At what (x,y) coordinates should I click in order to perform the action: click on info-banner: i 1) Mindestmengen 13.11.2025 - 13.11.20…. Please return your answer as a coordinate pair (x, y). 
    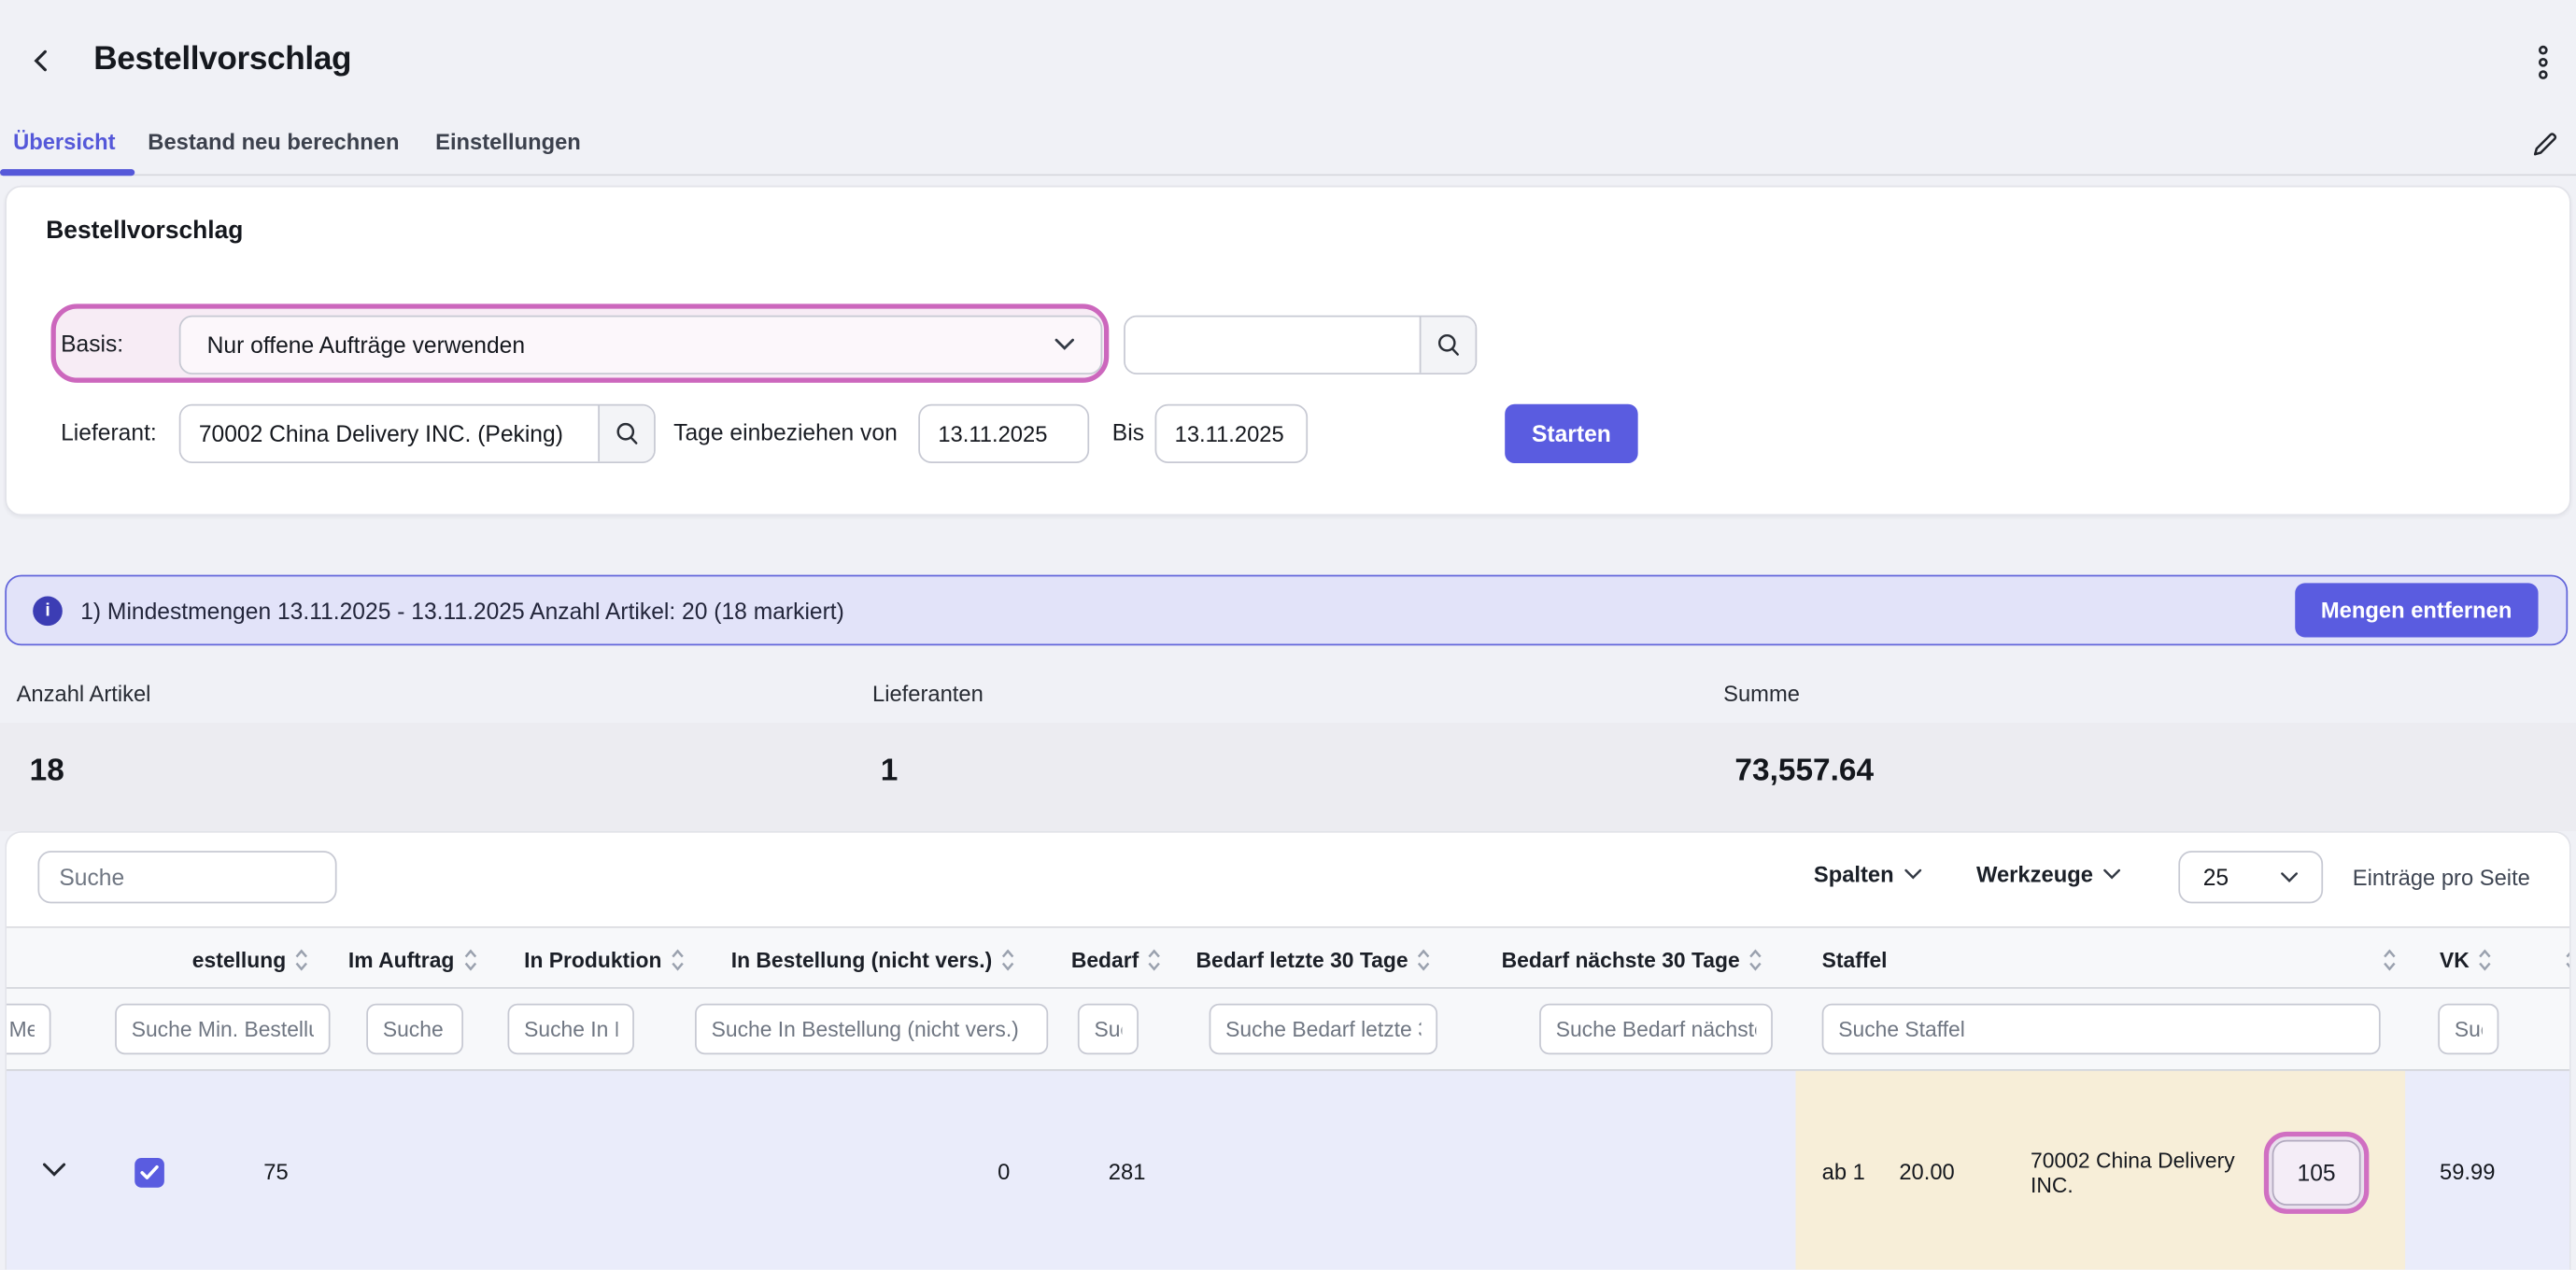
    Looking at the image, I should click on (1287, 610).